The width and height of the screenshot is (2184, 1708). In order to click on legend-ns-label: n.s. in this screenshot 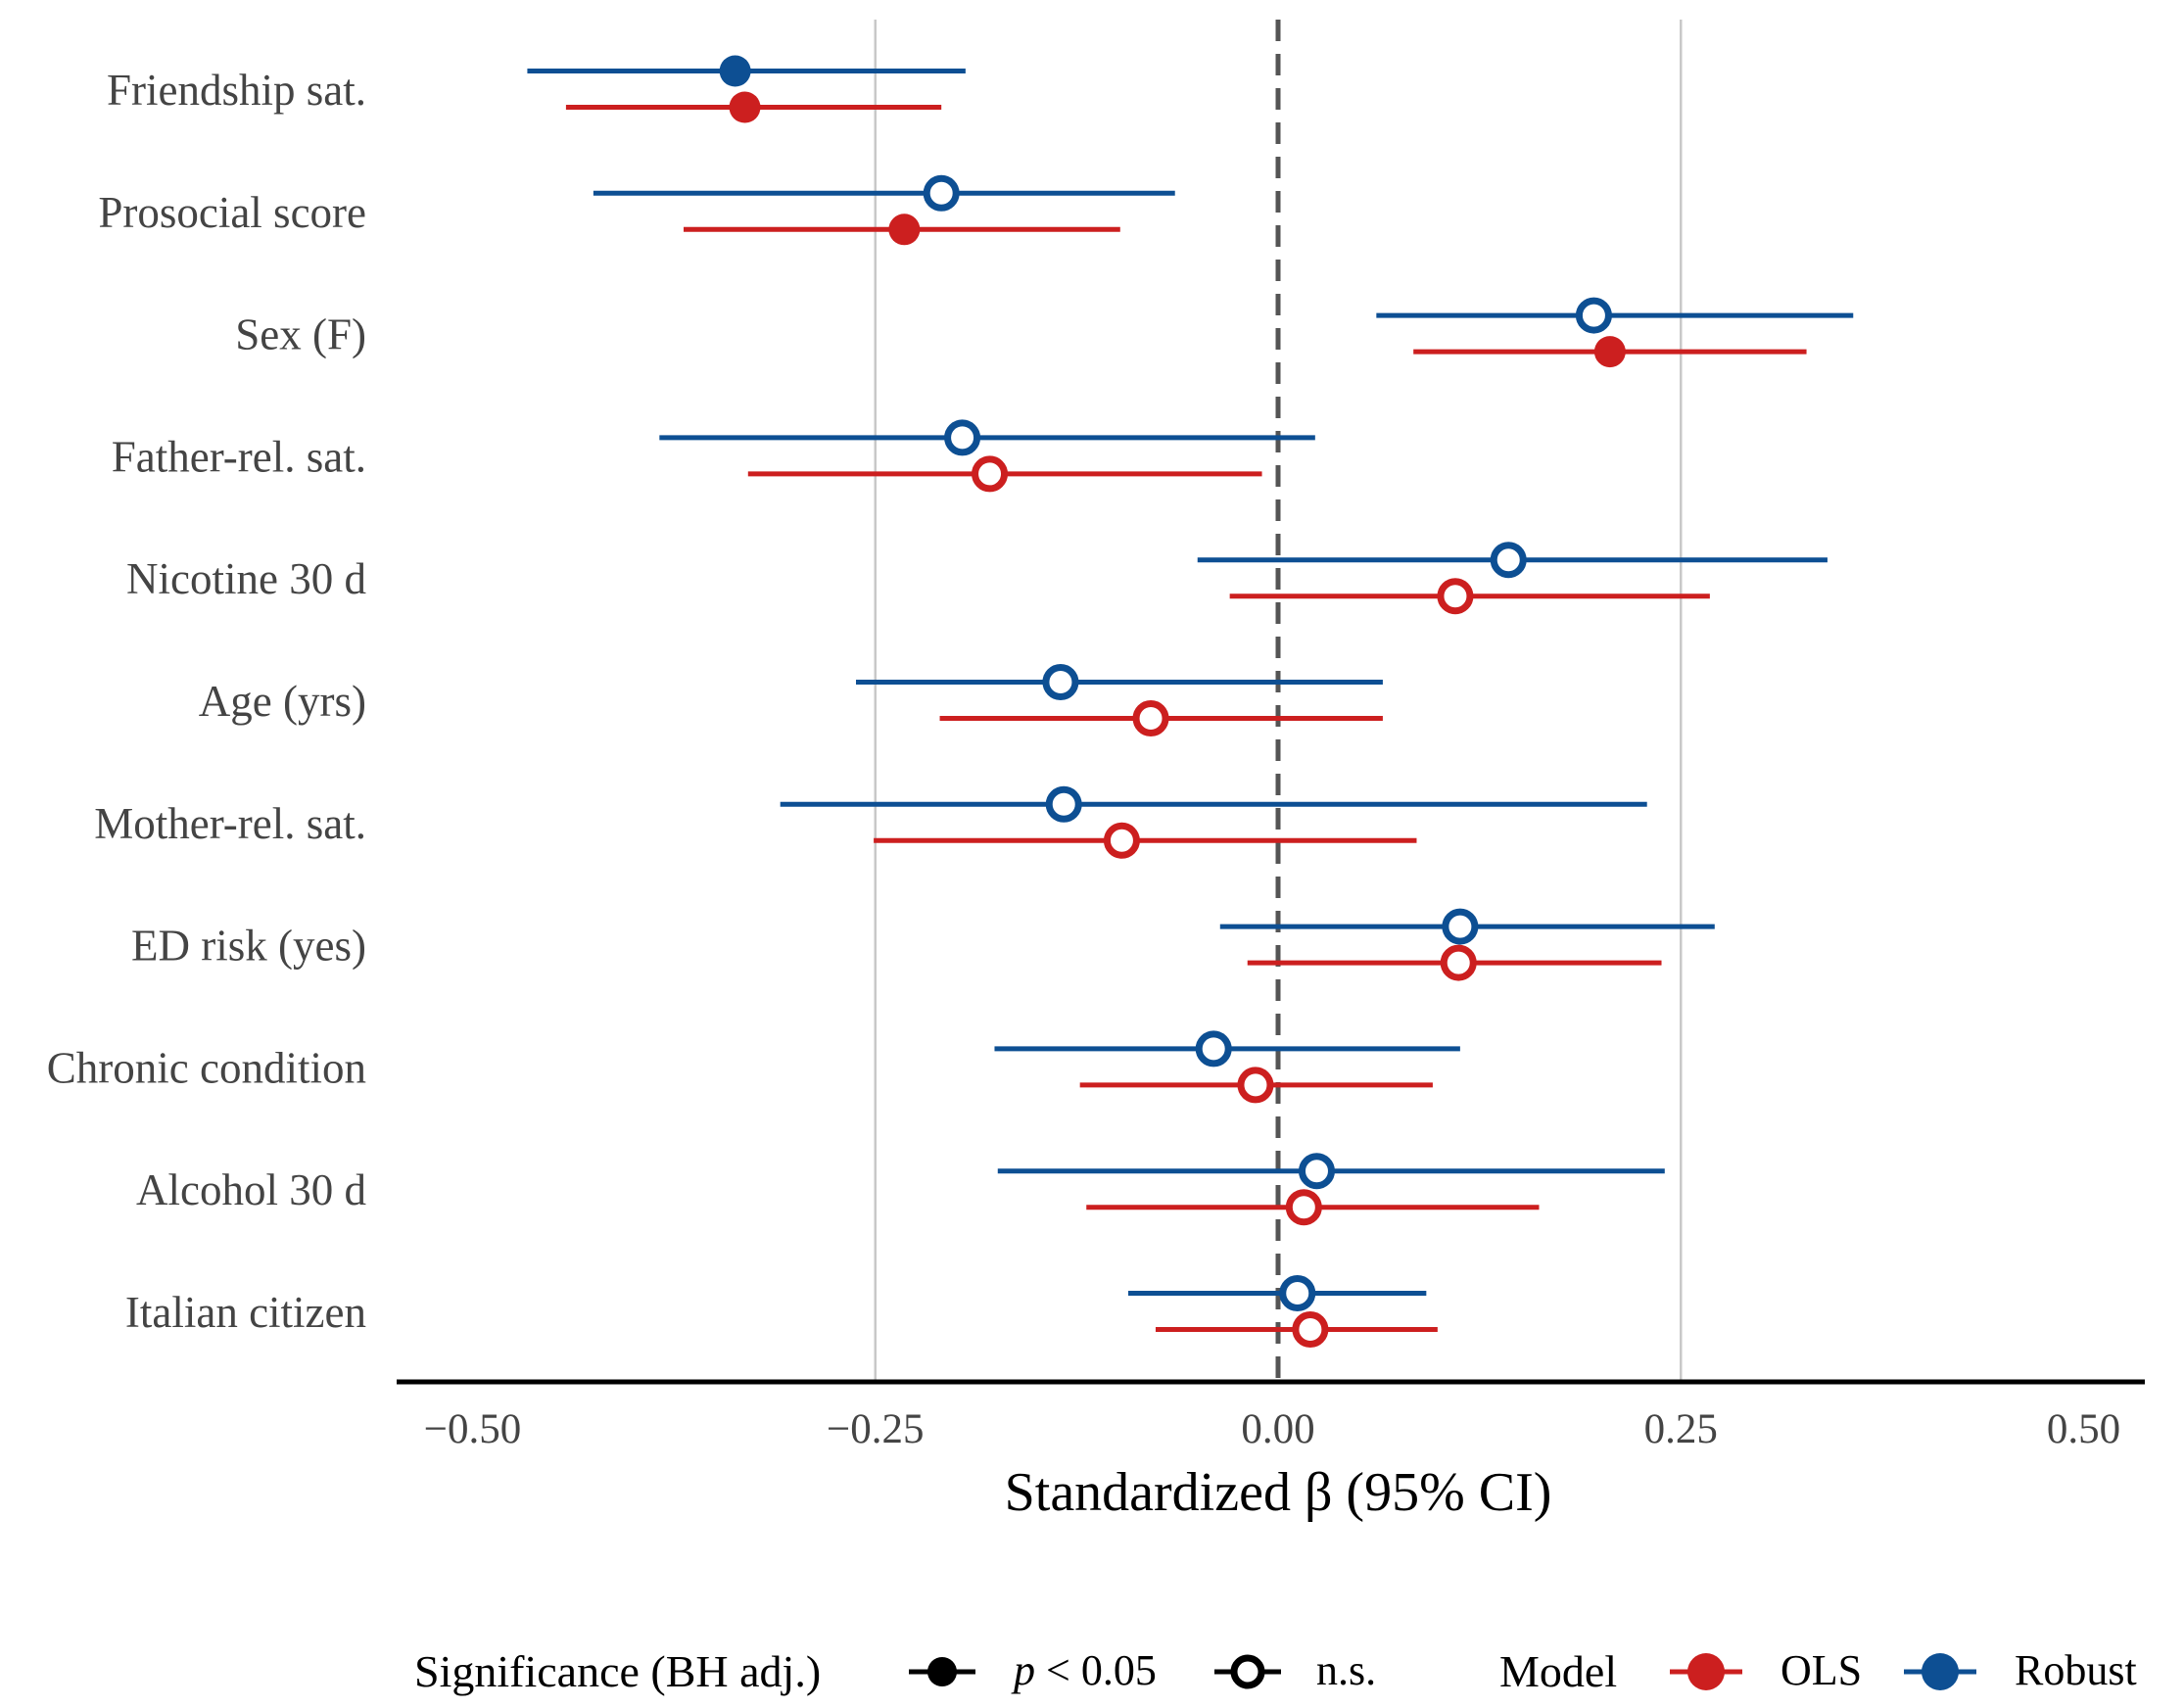, I will do `click(1346, 1670)`.